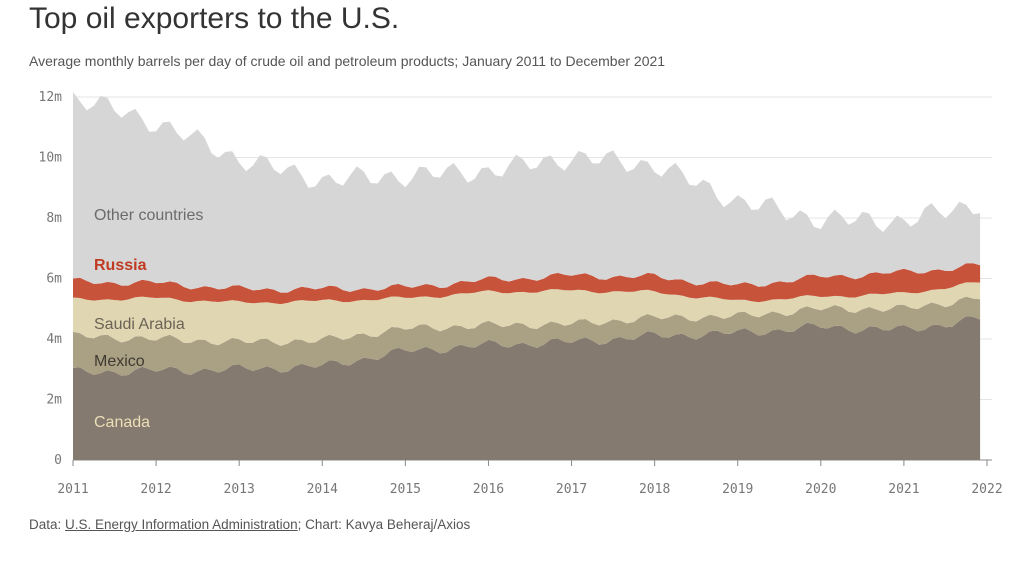 The height and width of the screenshot is (563, 1024). I want to click on y-tick-label: 6m, so click(54, 279).